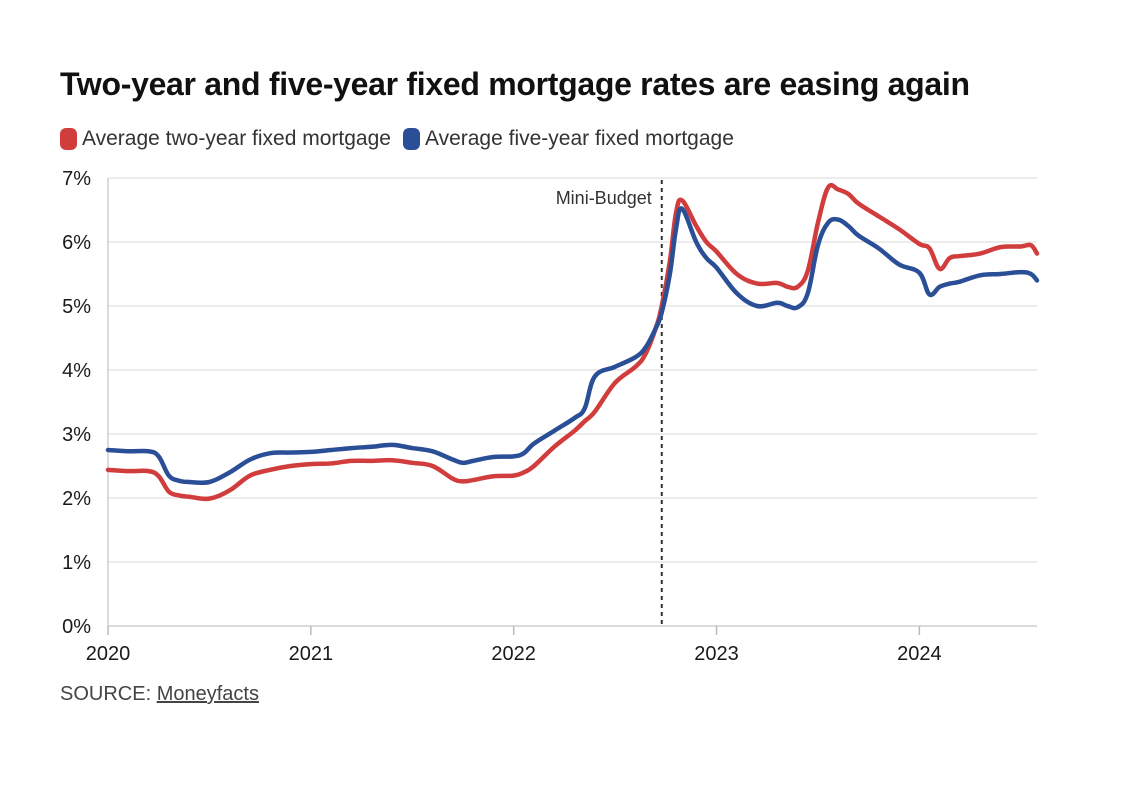 This screenshot has height=792, width=1134. What do you see at coordinates (609, 403) in the screenshot?
I see `annotations: Mini-Budget` at bounding box center [609, 403].